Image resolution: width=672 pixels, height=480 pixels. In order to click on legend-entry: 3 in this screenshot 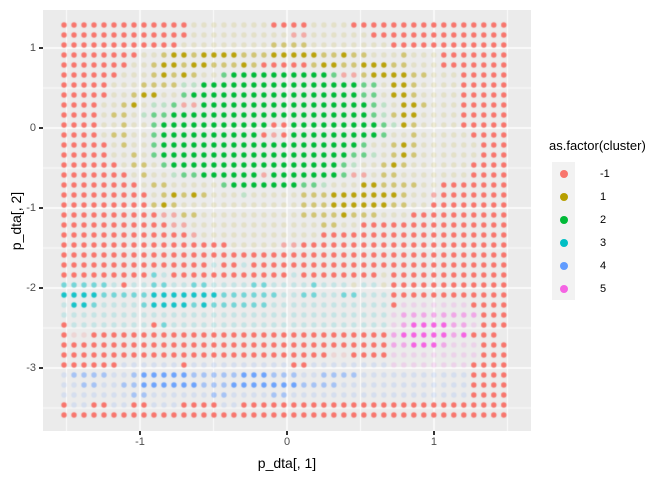, I will do `click(611, 242)`.